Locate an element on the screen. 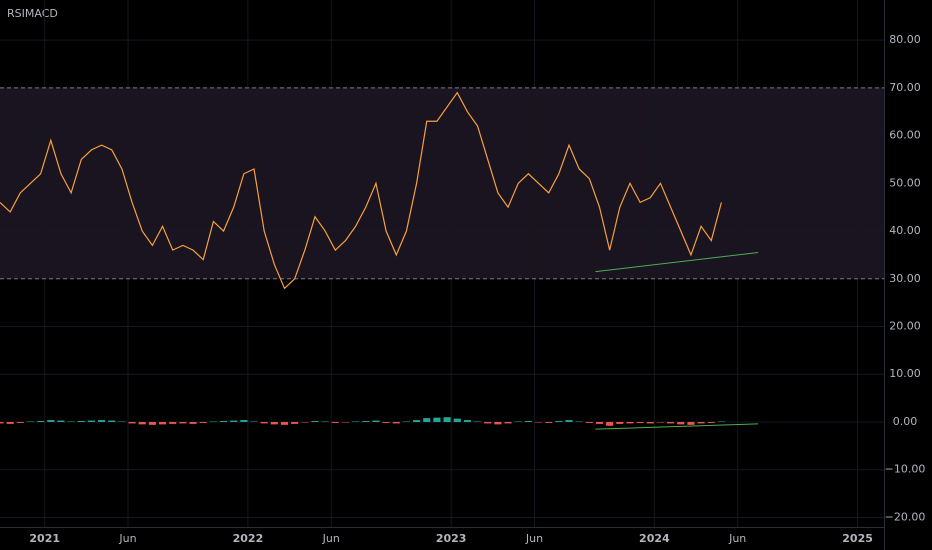 This screenshot has height=550, width=932. chart-title: RSIMACD is located at coordinates (32, 13).